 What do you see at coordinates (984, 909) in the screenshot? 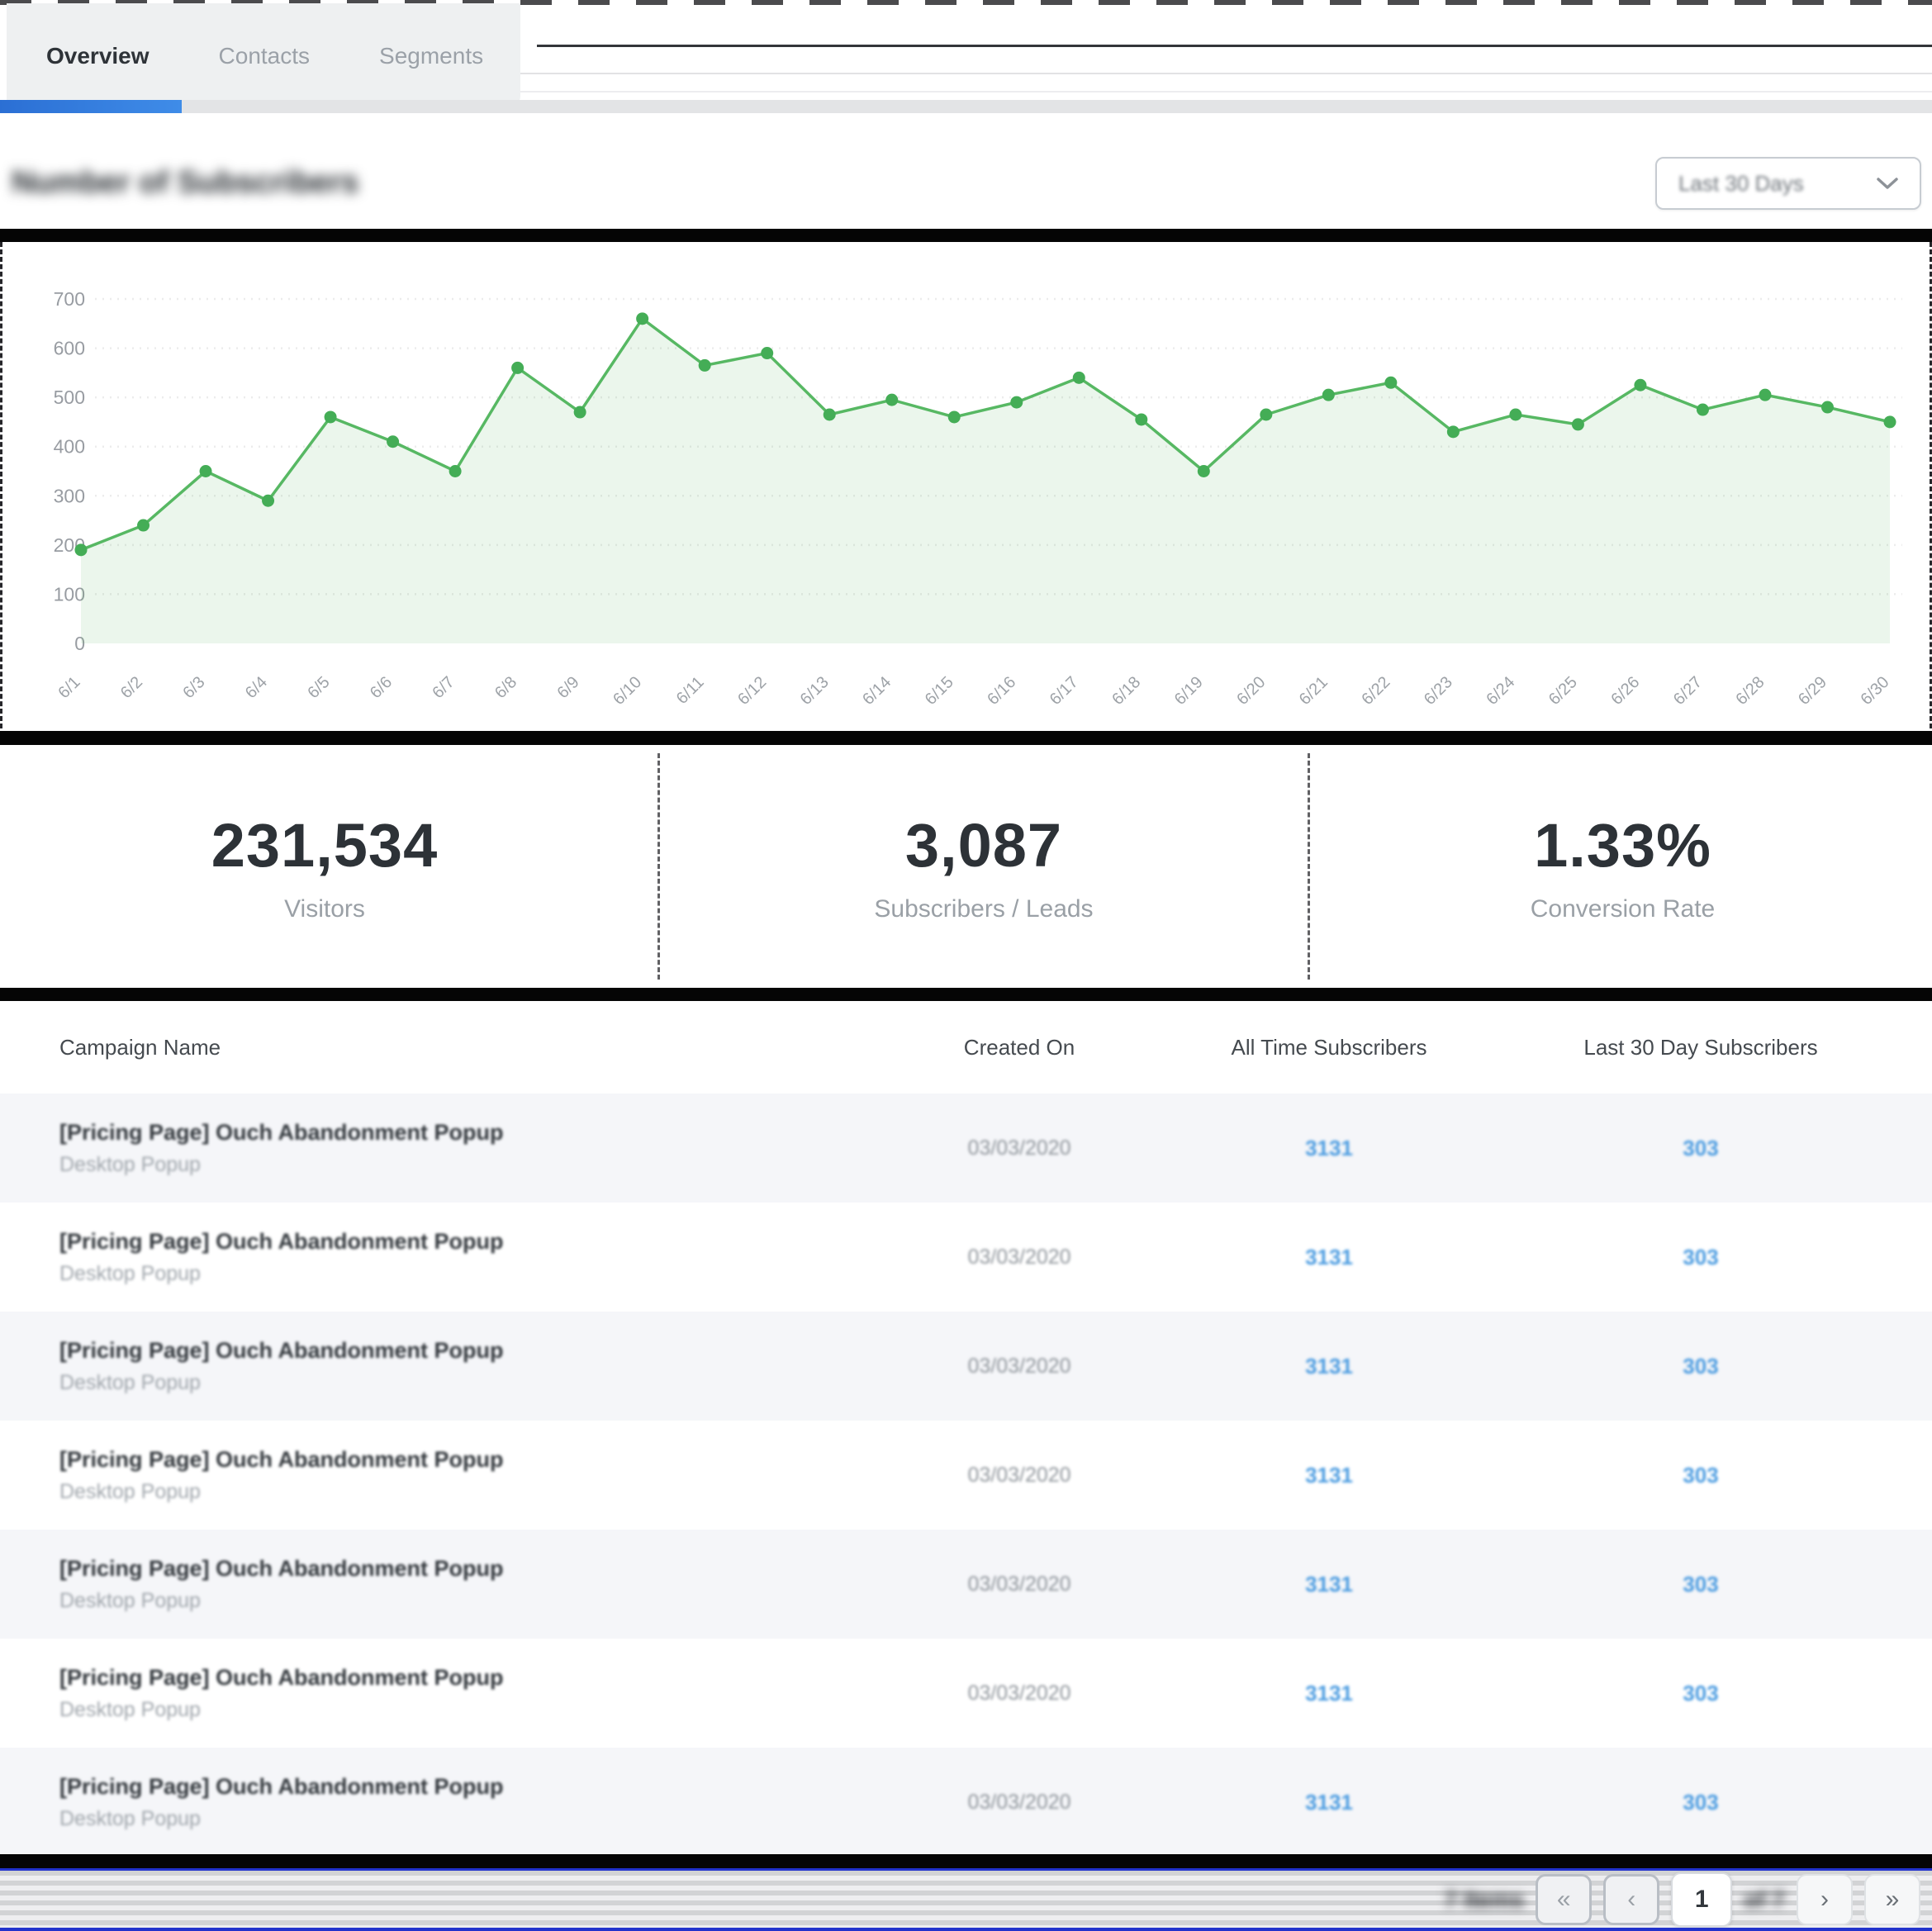
I see `subscribers-label: Subscribers / Leads` at bounding box center [984, 909].